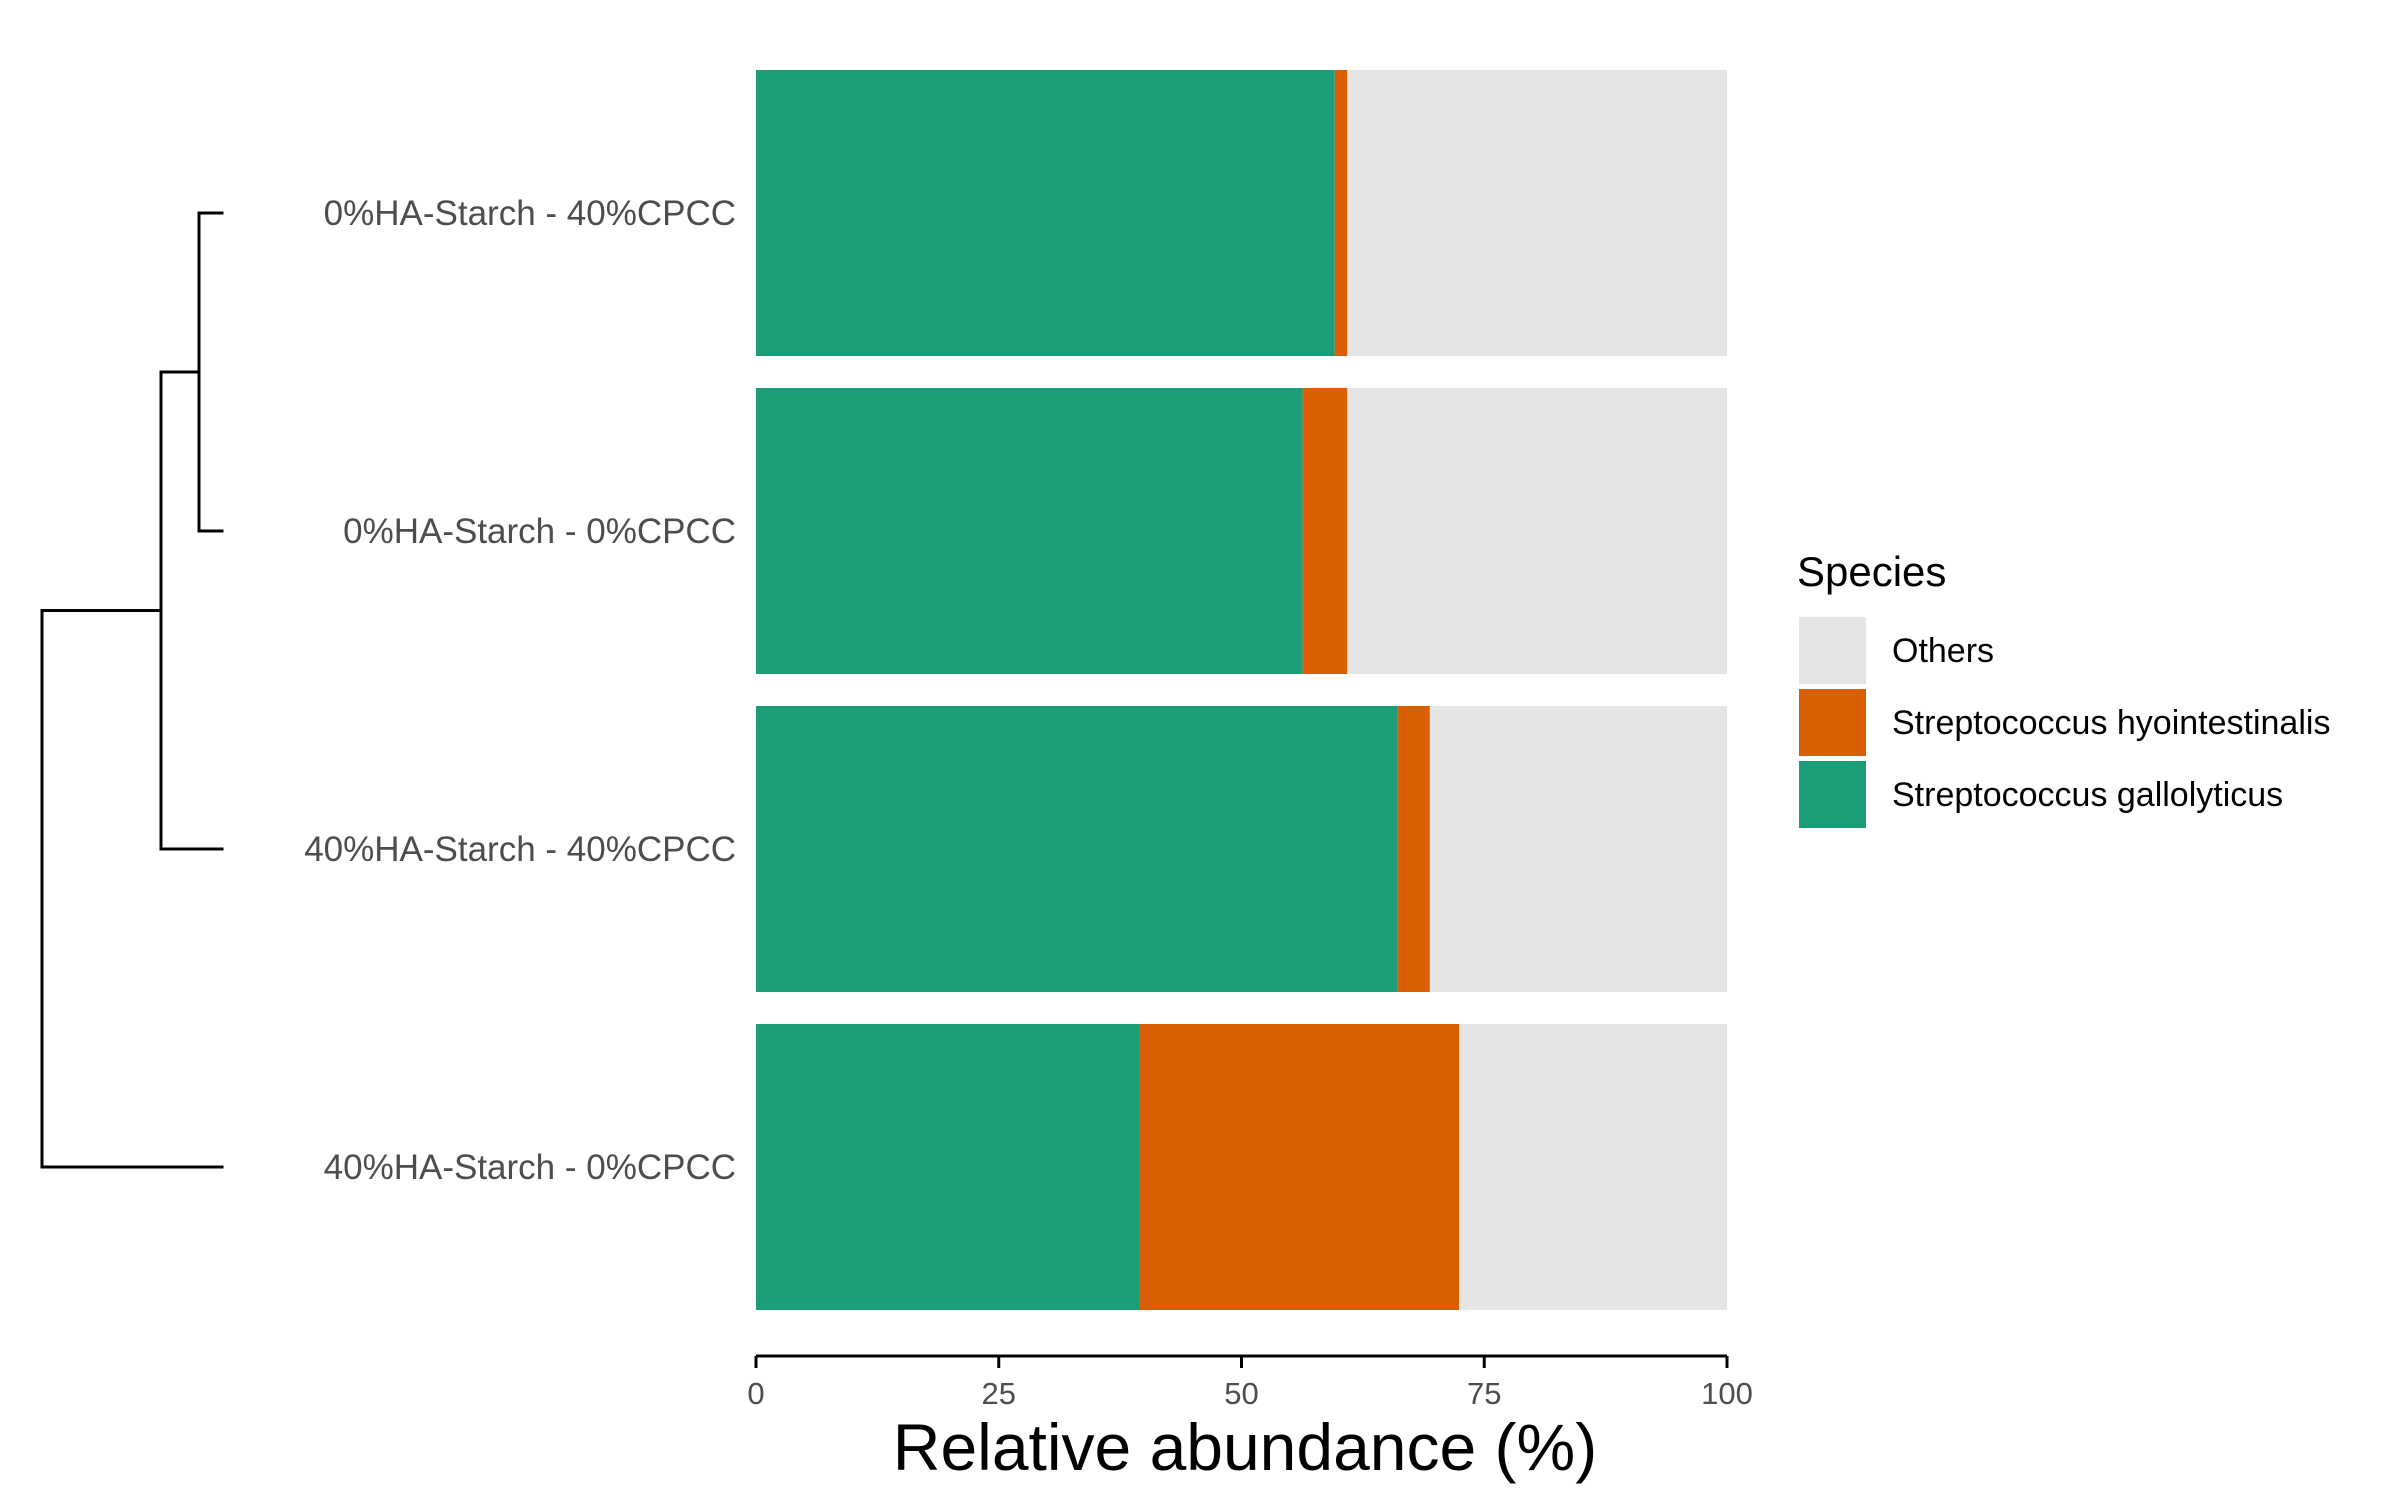 The width and height of the screenshot is (2400, 1500). What do you see at coordinates (539, 531) in the screenshot?
I see `category-label: 0%HA-Starch - 0%CPCC` at bounding box center [539, 531].